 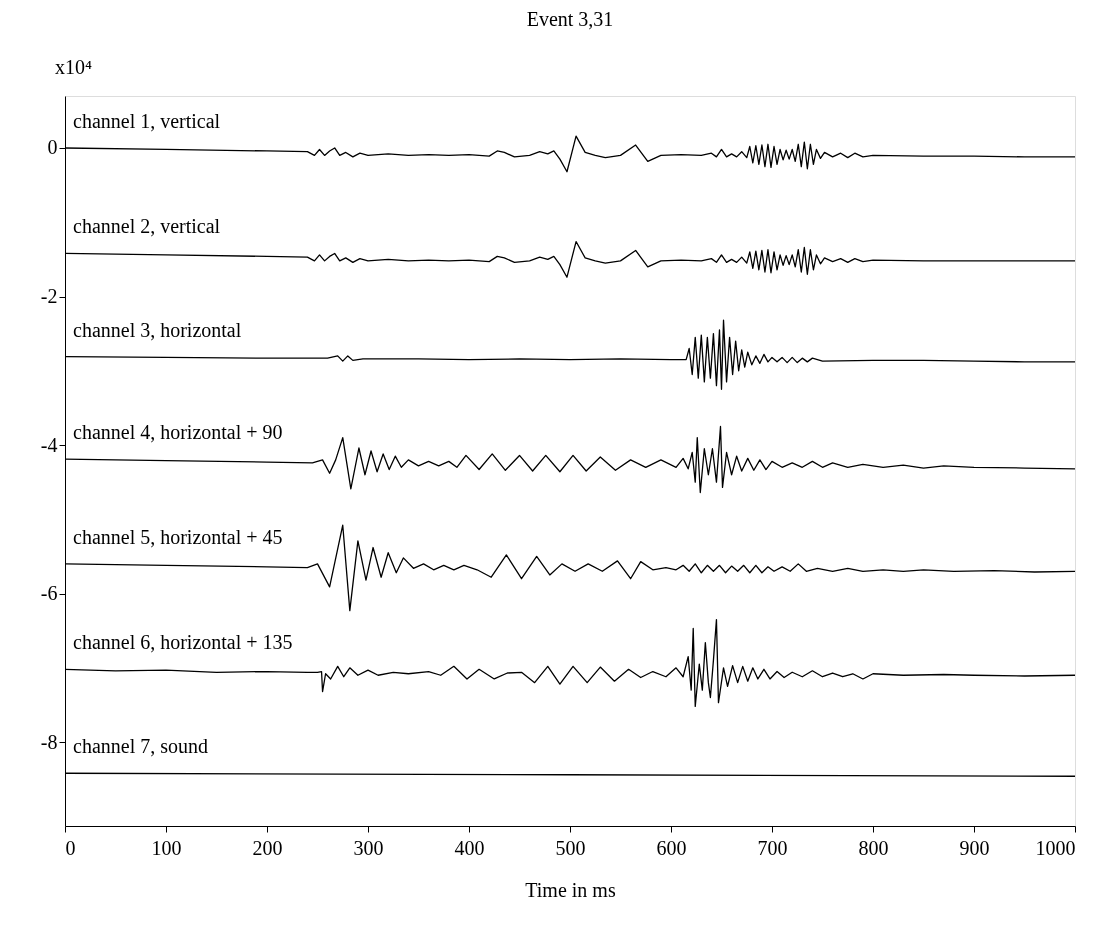 What do you see at coordinates (73, 67) in the screenshot?
I see `text: x10⁴` at bounding box center [73, 67].